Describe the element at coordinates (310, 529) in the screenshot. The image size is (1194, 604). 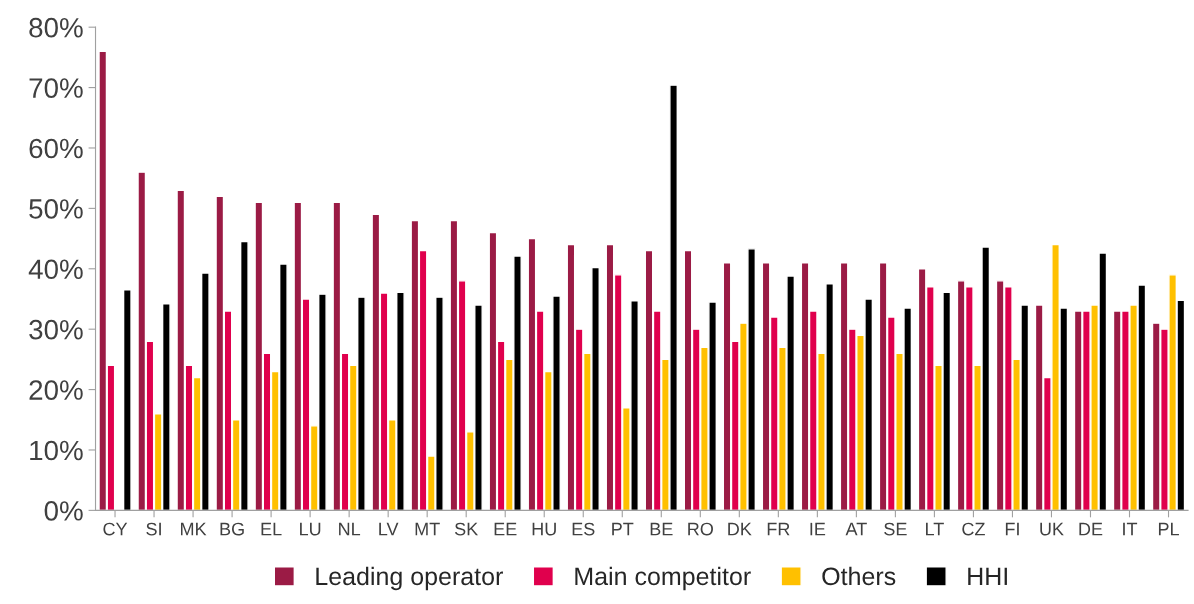
I see `x-tick-label: LU` at that location.